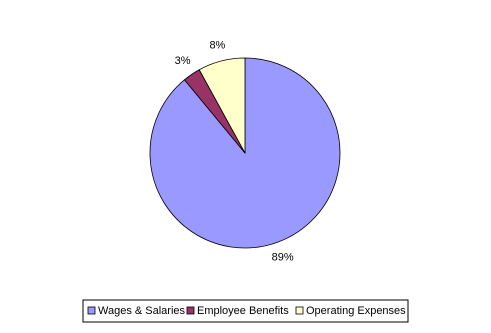  What do you see at coordinates (283, 257) in the screenshot?
I see `data-label: 89%` at bounding box center [283, 257].